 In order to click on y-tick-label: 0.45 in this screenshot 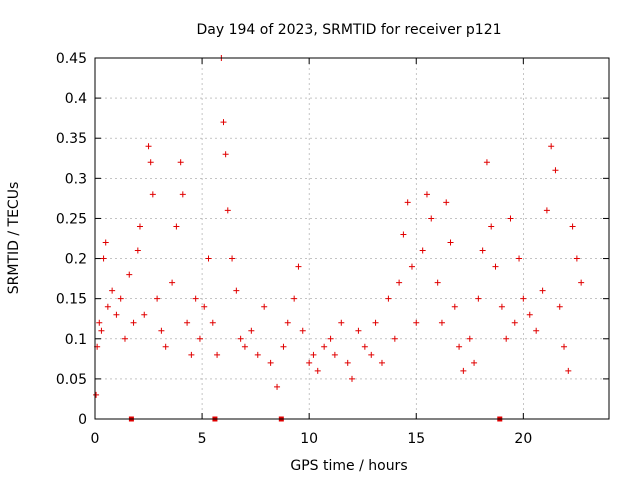, I will do `click(71, 59)`.